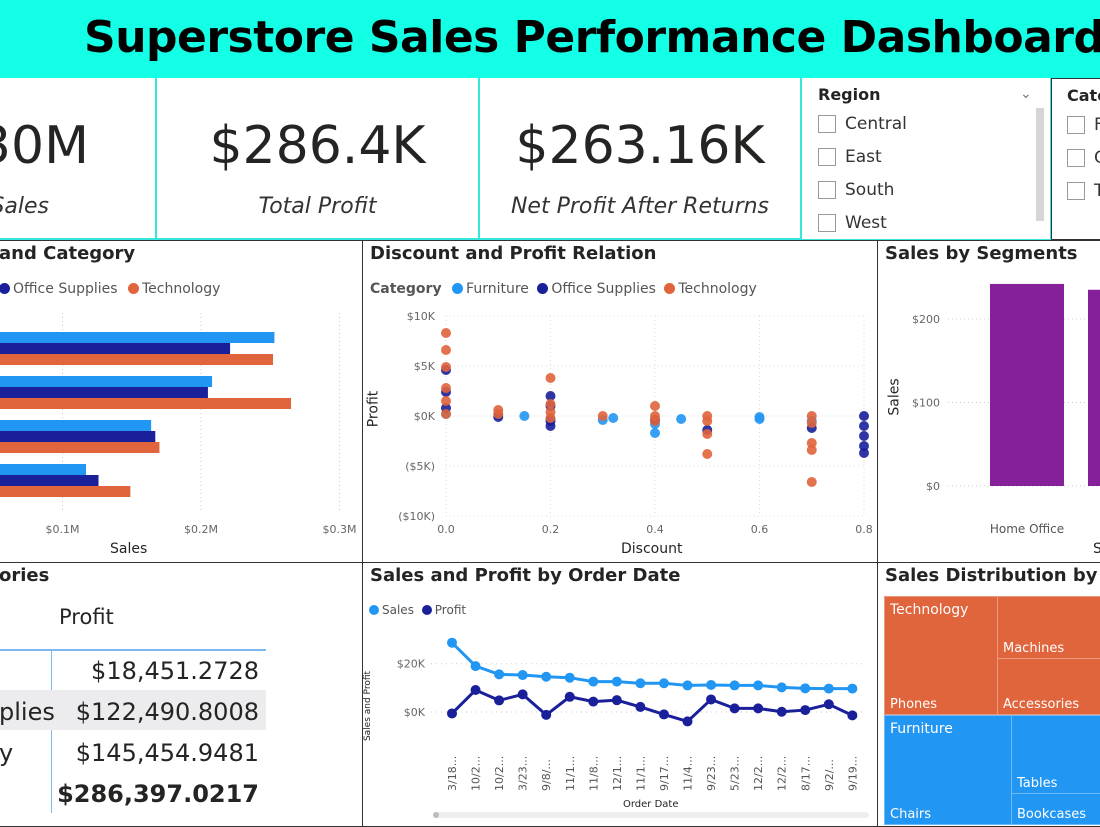 This screenshot has width=1100, height=827. What do you see at coordinates (852, 224) in the screenshot?
I see `slicer-item-west: West` at bounding box center [852, 224].